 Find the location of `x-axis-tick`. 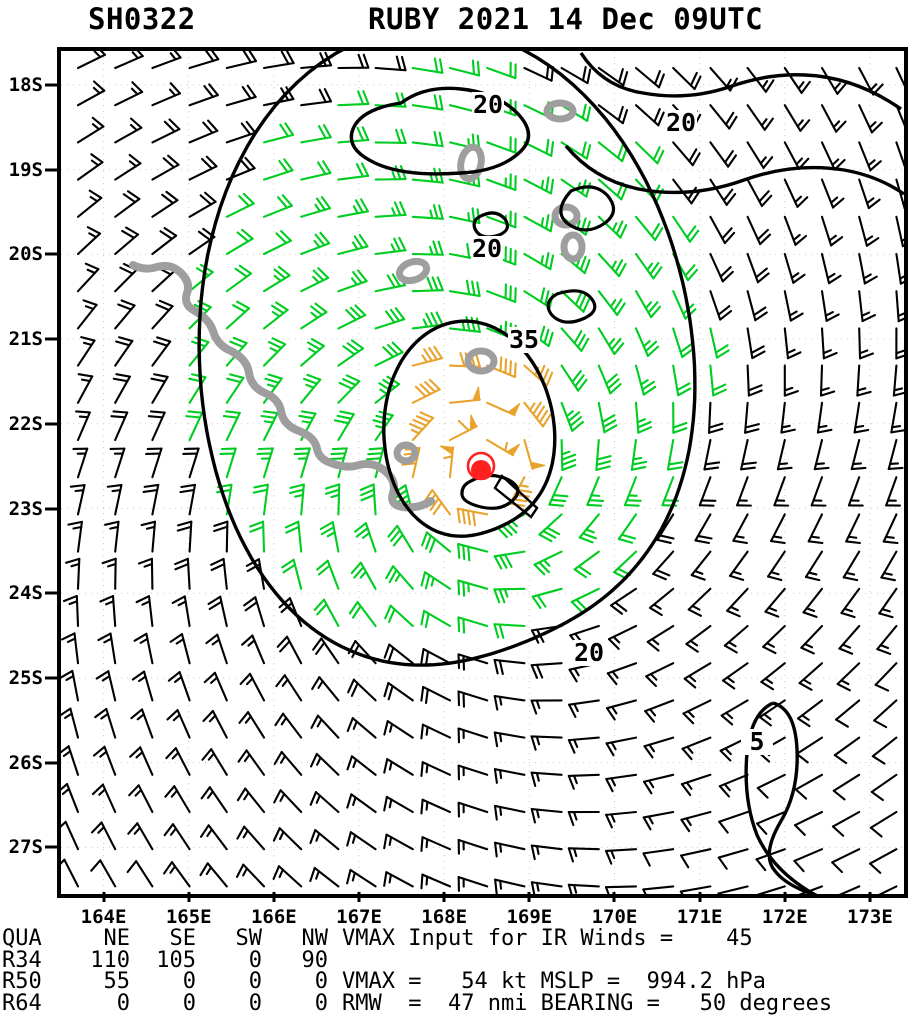

x-axis-tick is located at coordinates (529, 897).